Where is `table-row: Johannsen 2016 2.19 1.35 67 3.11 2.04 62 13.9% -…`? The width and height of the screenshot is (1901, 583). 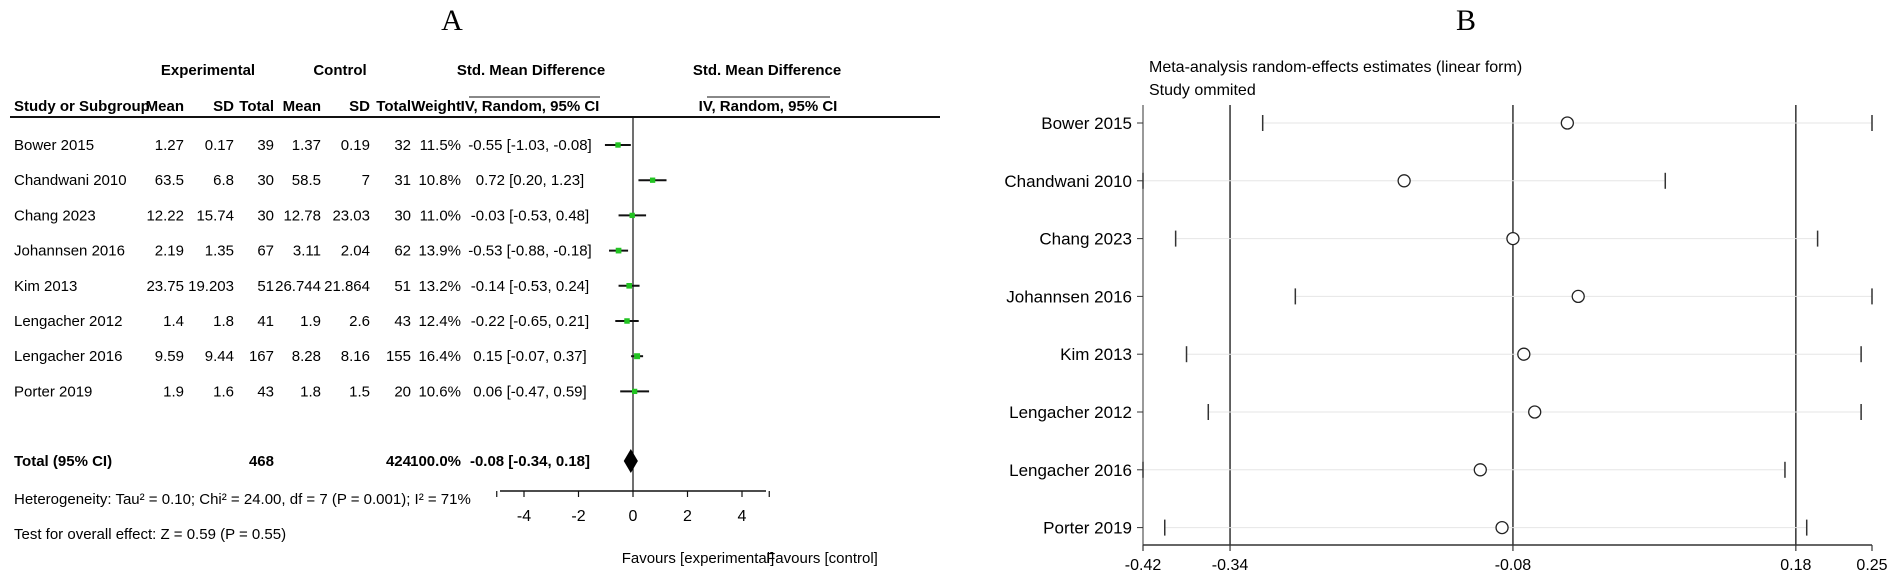 table-row: Johannsen 2016 2.19 1.35 67 3.11 2.04 62 13.9% -… is located at coordinates (303, 251).